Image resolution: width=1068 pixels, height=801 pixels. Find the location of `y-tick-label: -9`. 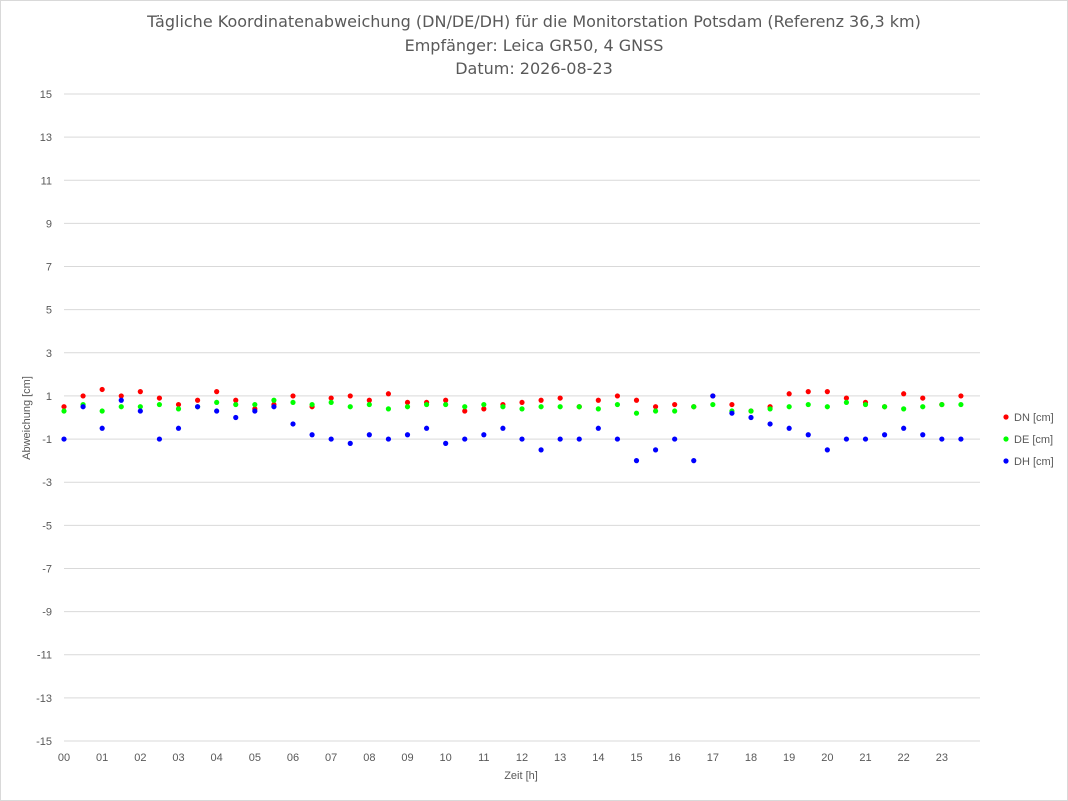

y-tick-label: -9 is located at coordinates (47, 613).